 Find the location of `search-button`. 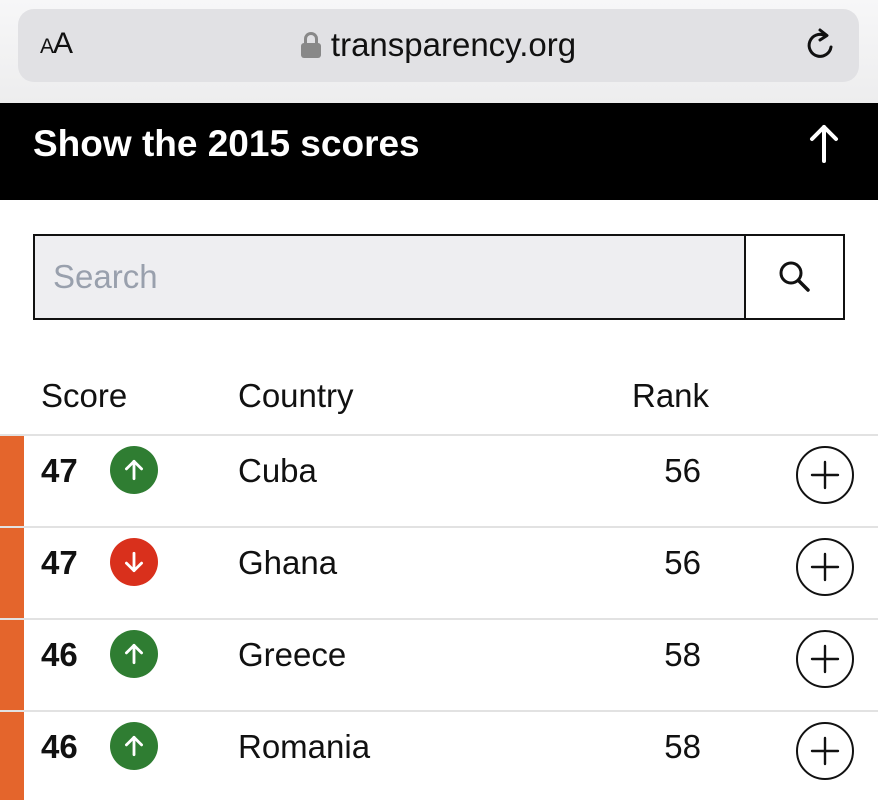

search-button is located at coordinates (794, 277).